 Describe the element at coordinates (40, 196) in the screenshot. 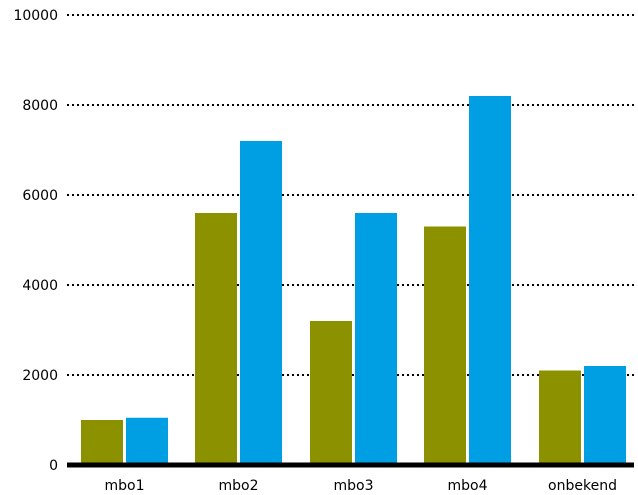

I see `y-tick-label-6000: 6000` at that location.